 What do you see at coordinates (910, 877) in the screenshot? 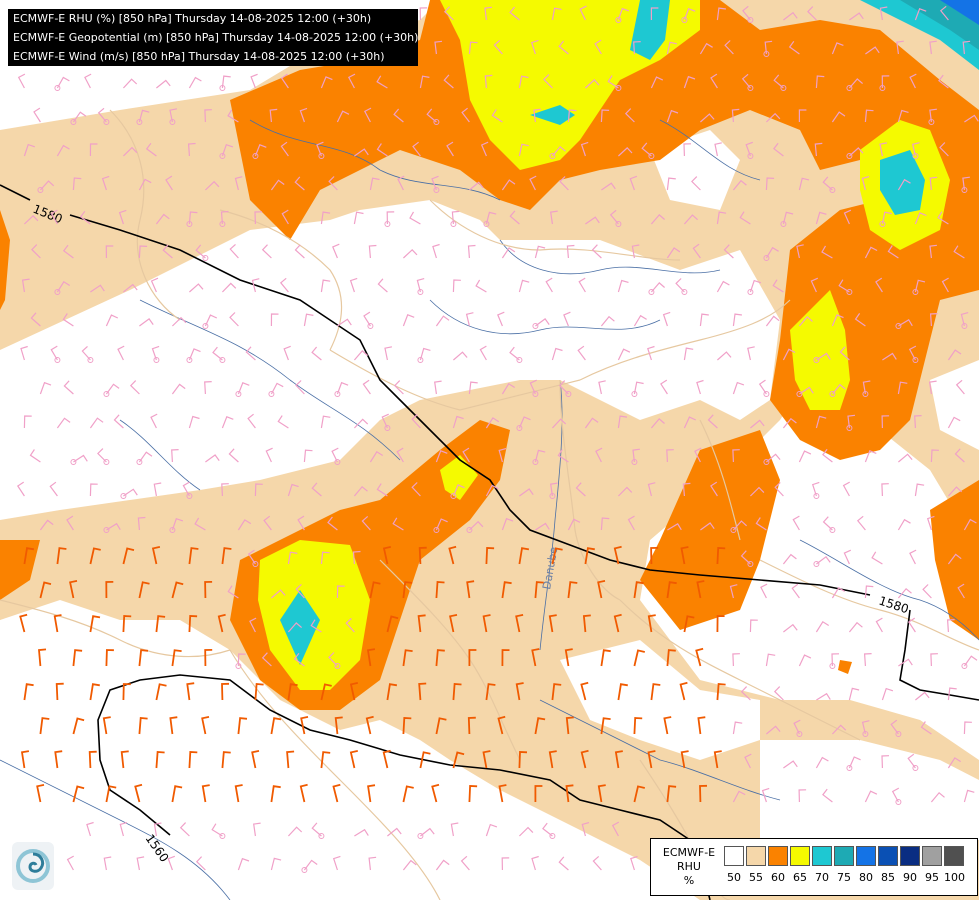
I see `legend-bin-label: 90` at bounding box center [910, 877].